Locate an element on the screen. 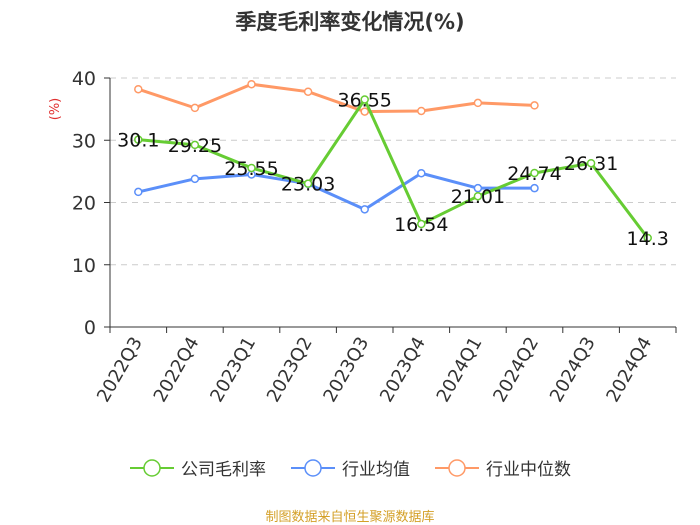  data-label: 26.31 is located at coordinates (591, 164).